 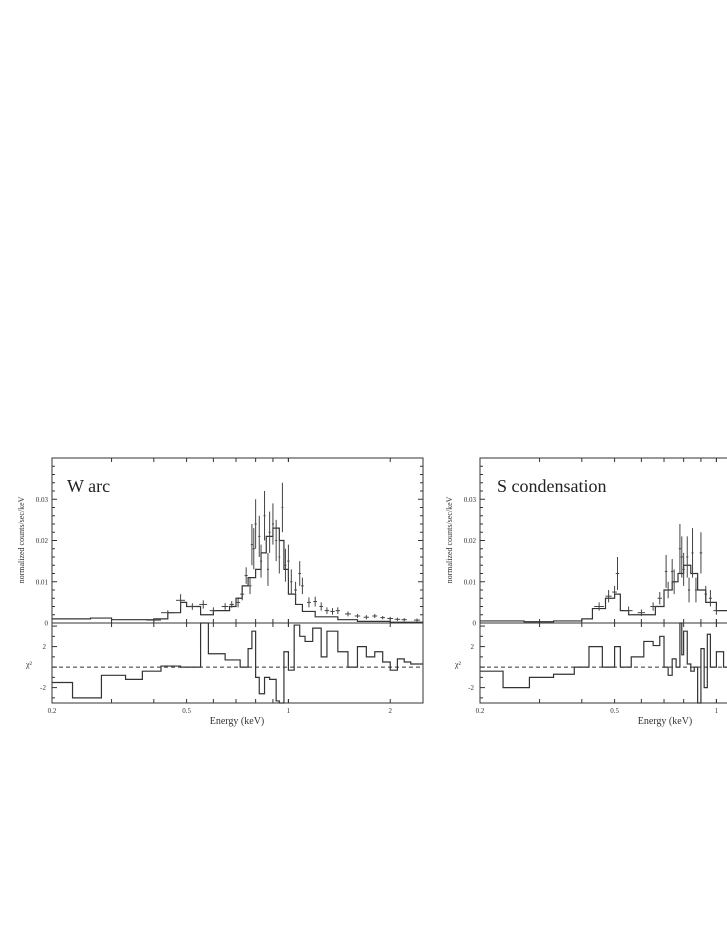 What do you see at coordinates (21, 539) in the screenshot?
I see `y-axis-label: normalized counts/sec/keV` at bounding box center [21, 539].